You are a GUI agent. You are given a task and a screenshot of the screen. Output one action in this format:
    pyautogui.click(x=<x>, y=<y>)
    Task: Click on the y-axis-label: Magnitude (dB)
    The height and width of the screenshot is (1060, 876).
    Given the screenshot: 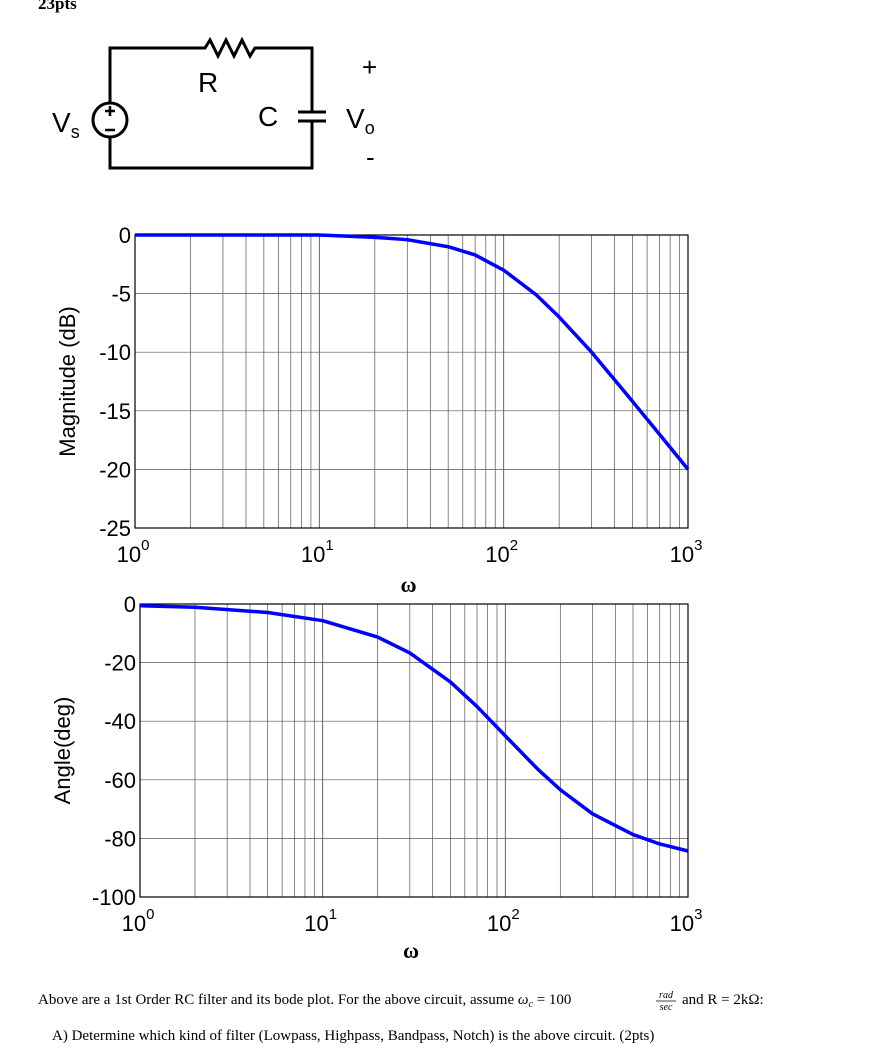 What is the action you would take?
    pyautogui.click(x=67, y=381)
    